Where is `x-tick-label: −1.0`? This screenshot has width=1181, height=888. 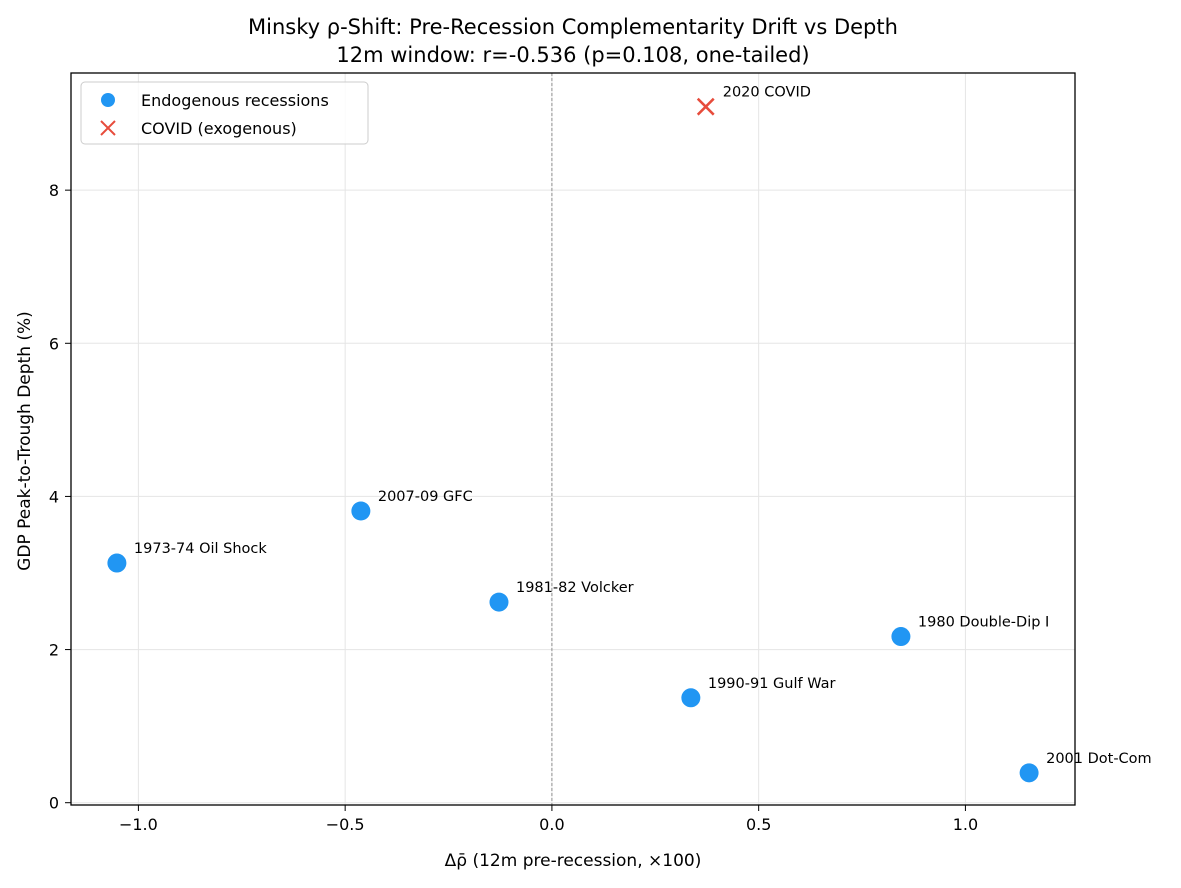 x-tick-label: −1.0 is located at coordinates (138, 824).